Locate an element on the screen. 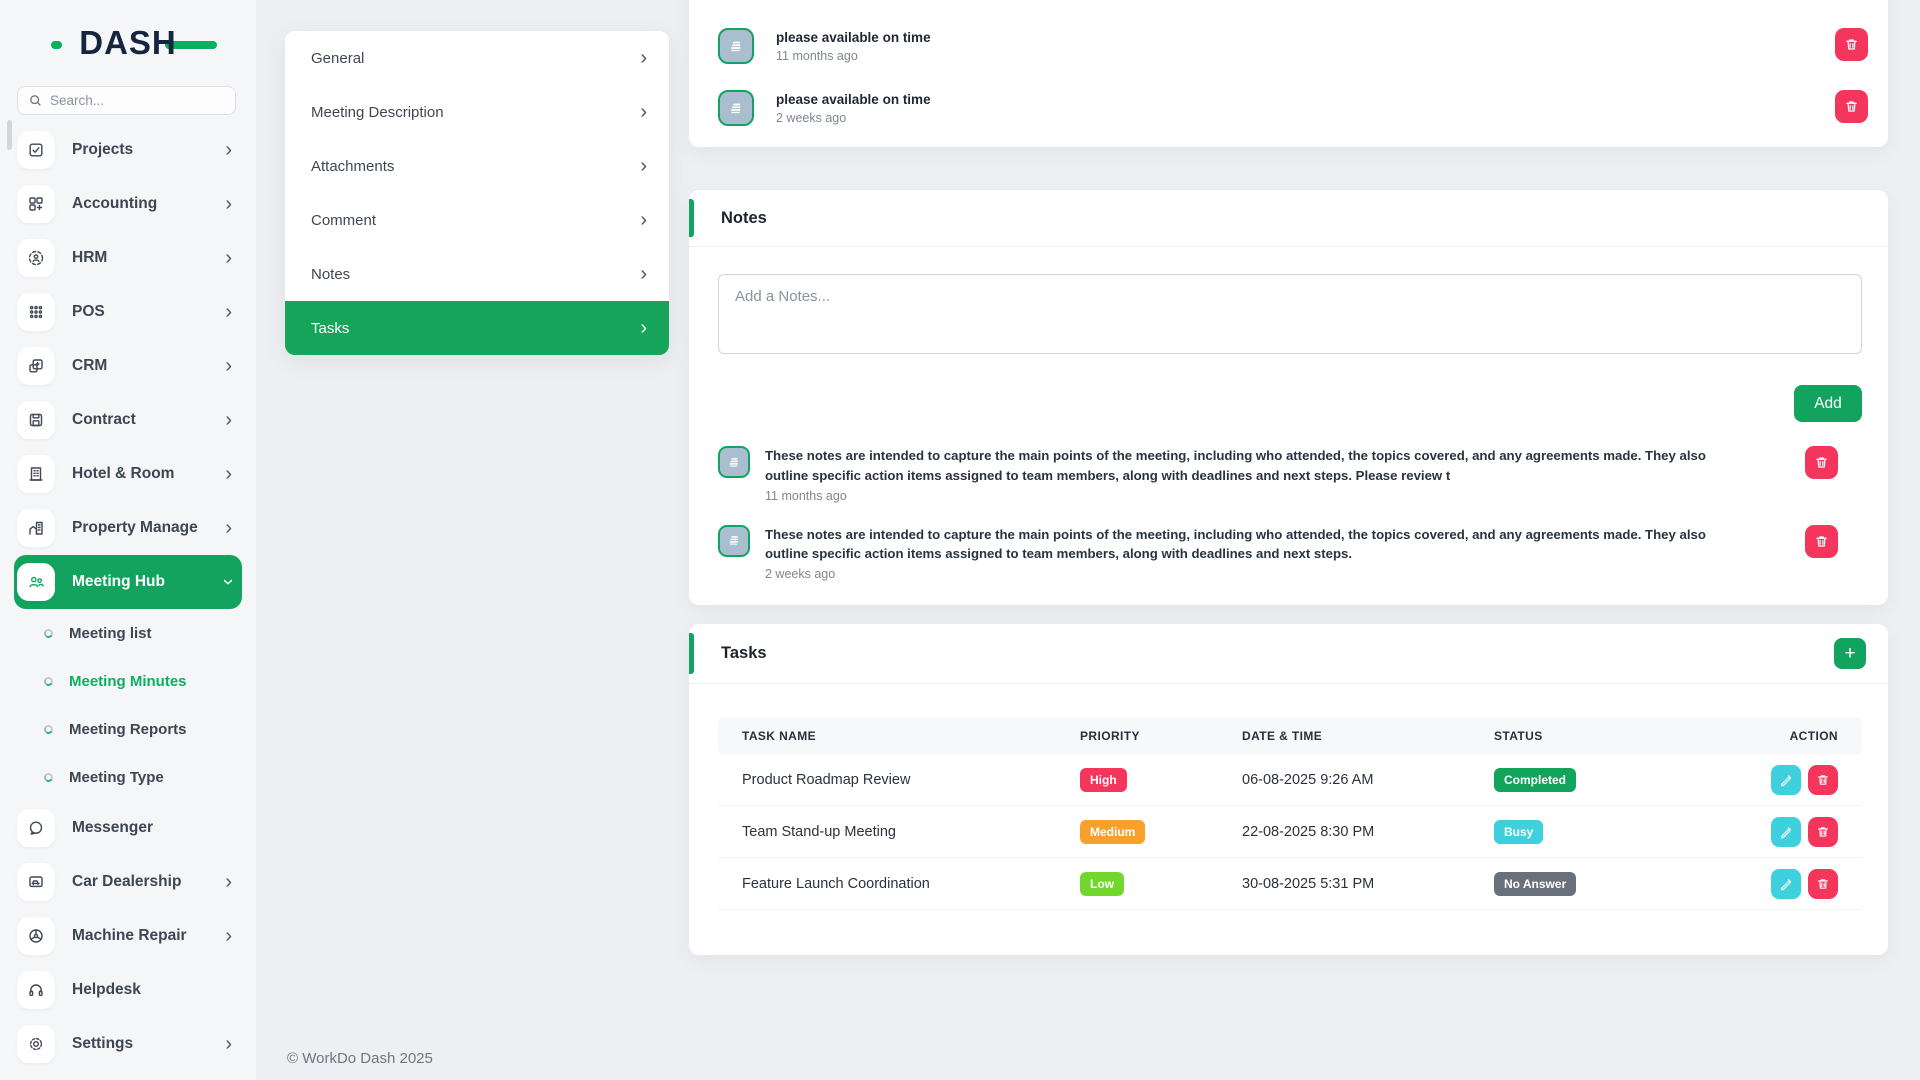  property-manage-icon is located at coordinates (36, 528).